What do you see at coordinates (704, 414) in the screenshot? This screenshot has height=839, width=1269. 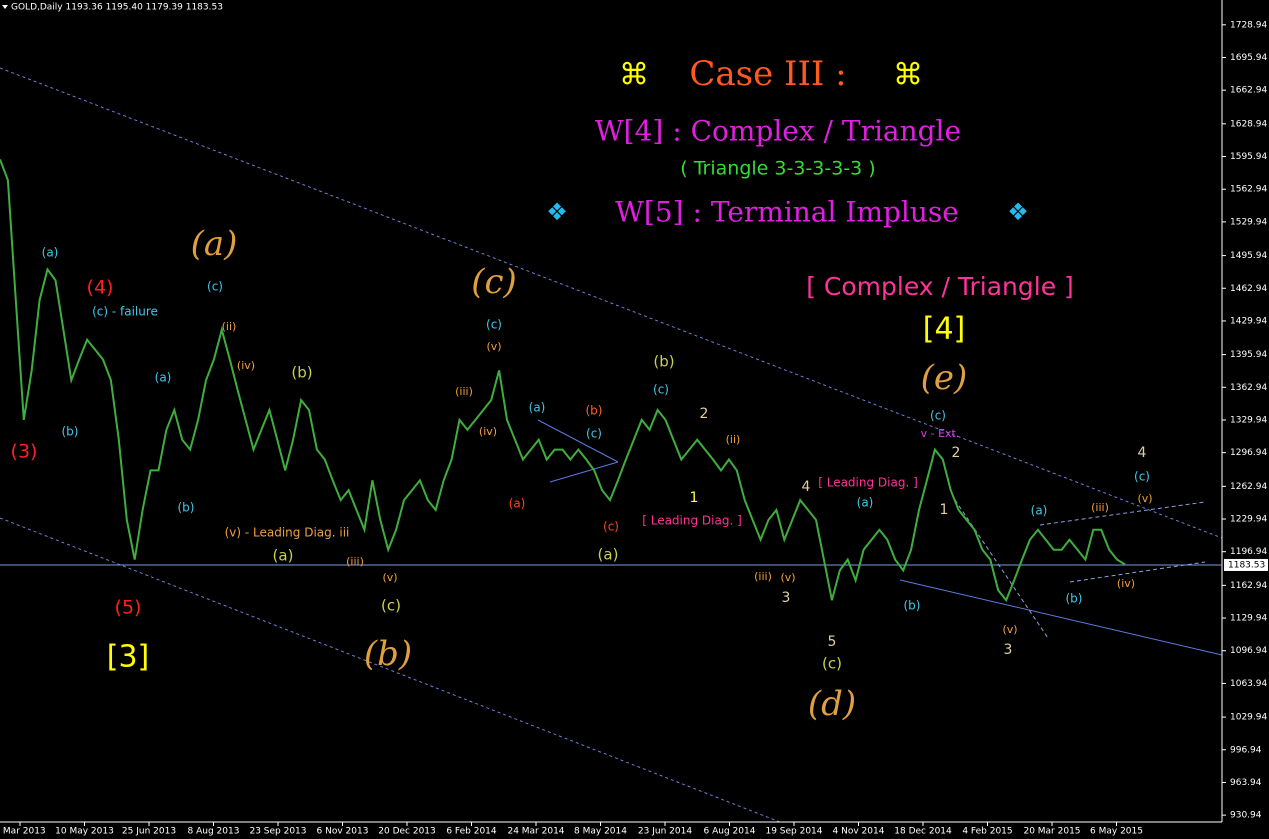 I see `annotation: 2` at bounding box center [704, 414].